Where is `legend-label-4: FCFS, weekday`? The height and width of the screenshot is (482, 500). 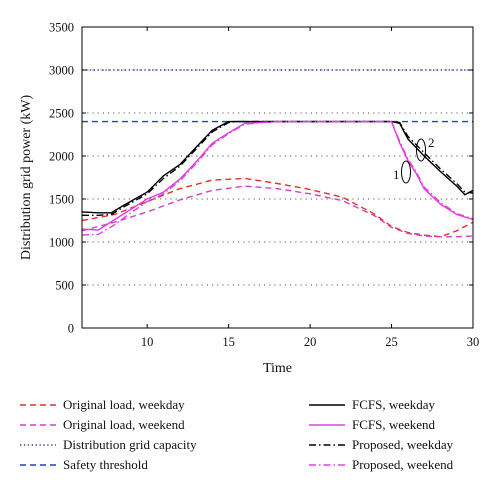 legend-label-4: FCFS, weekday is located at coordinates (394, 404).